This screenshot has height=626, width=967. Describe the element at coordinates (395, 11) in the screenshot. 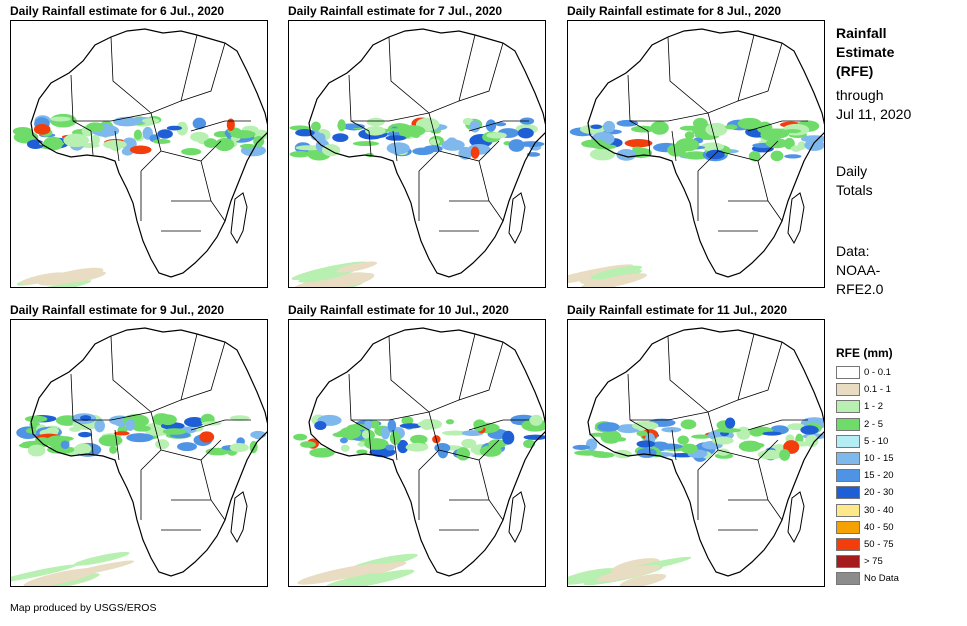

I see `panel-title-2: Daily Rainfall estimate for 7 Jul., 2020` at that location.